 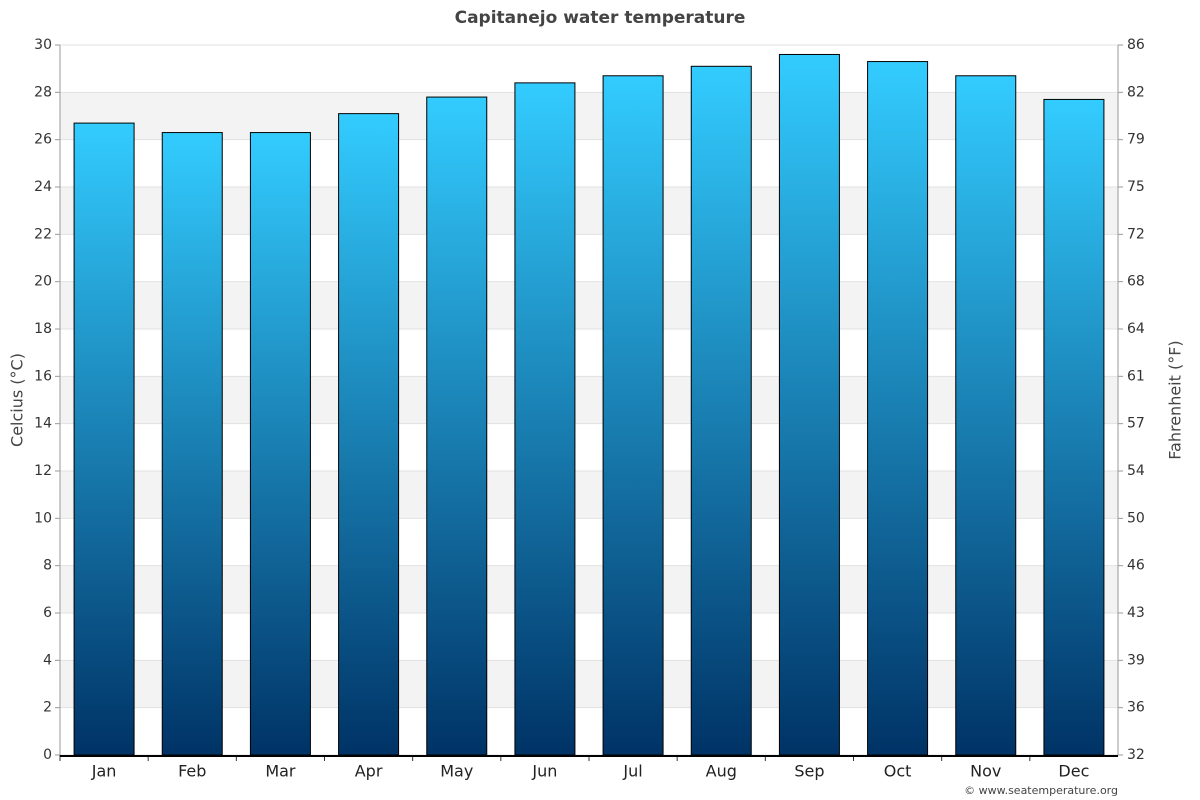 What do you see at coordinates (544, 771) in the screenshot?
I see `x-tick-label: Jun` at bounding box center [544, 771].